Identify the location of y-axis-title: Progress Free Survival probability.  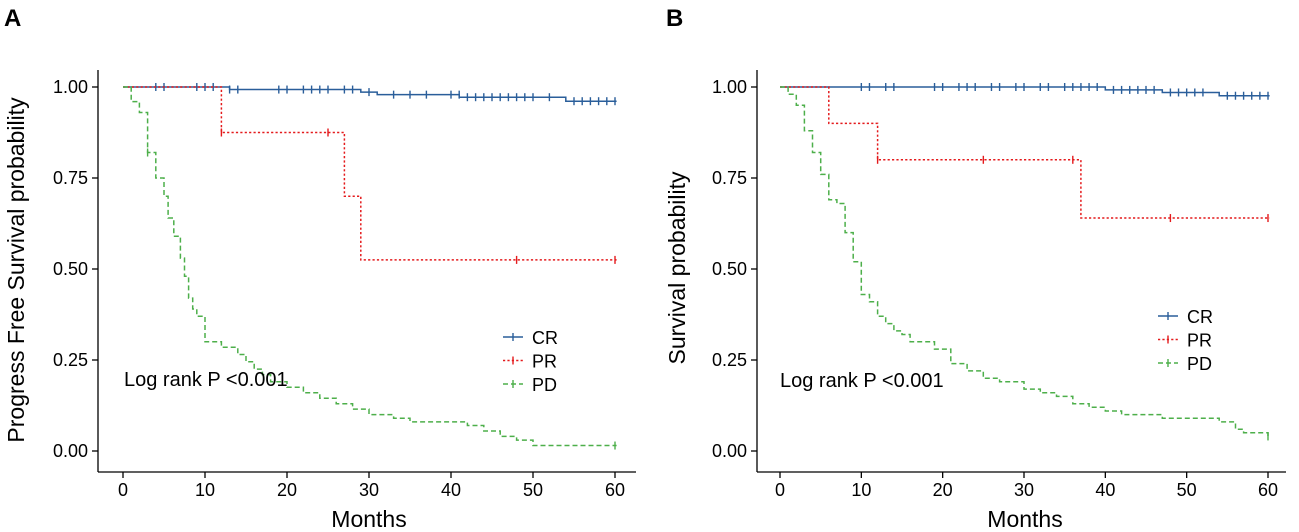
(16, 270).